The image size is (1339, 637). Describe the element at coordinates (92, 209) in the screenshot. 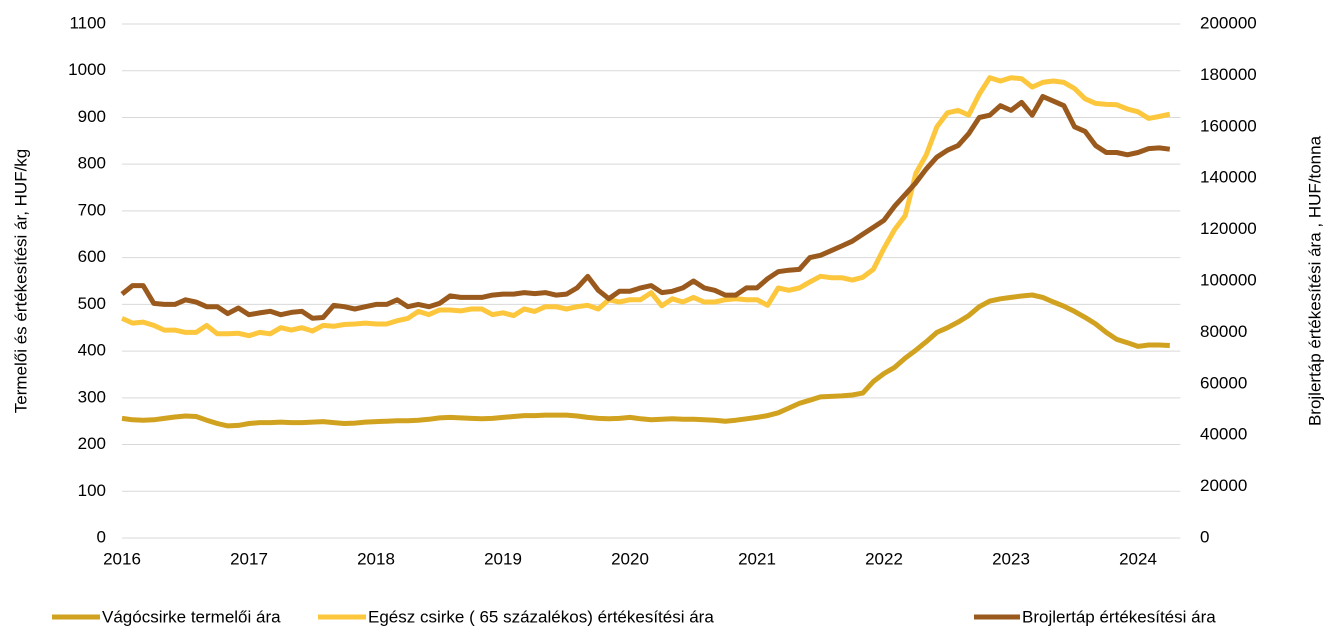

I see `y-tick-label: 700` at that location.